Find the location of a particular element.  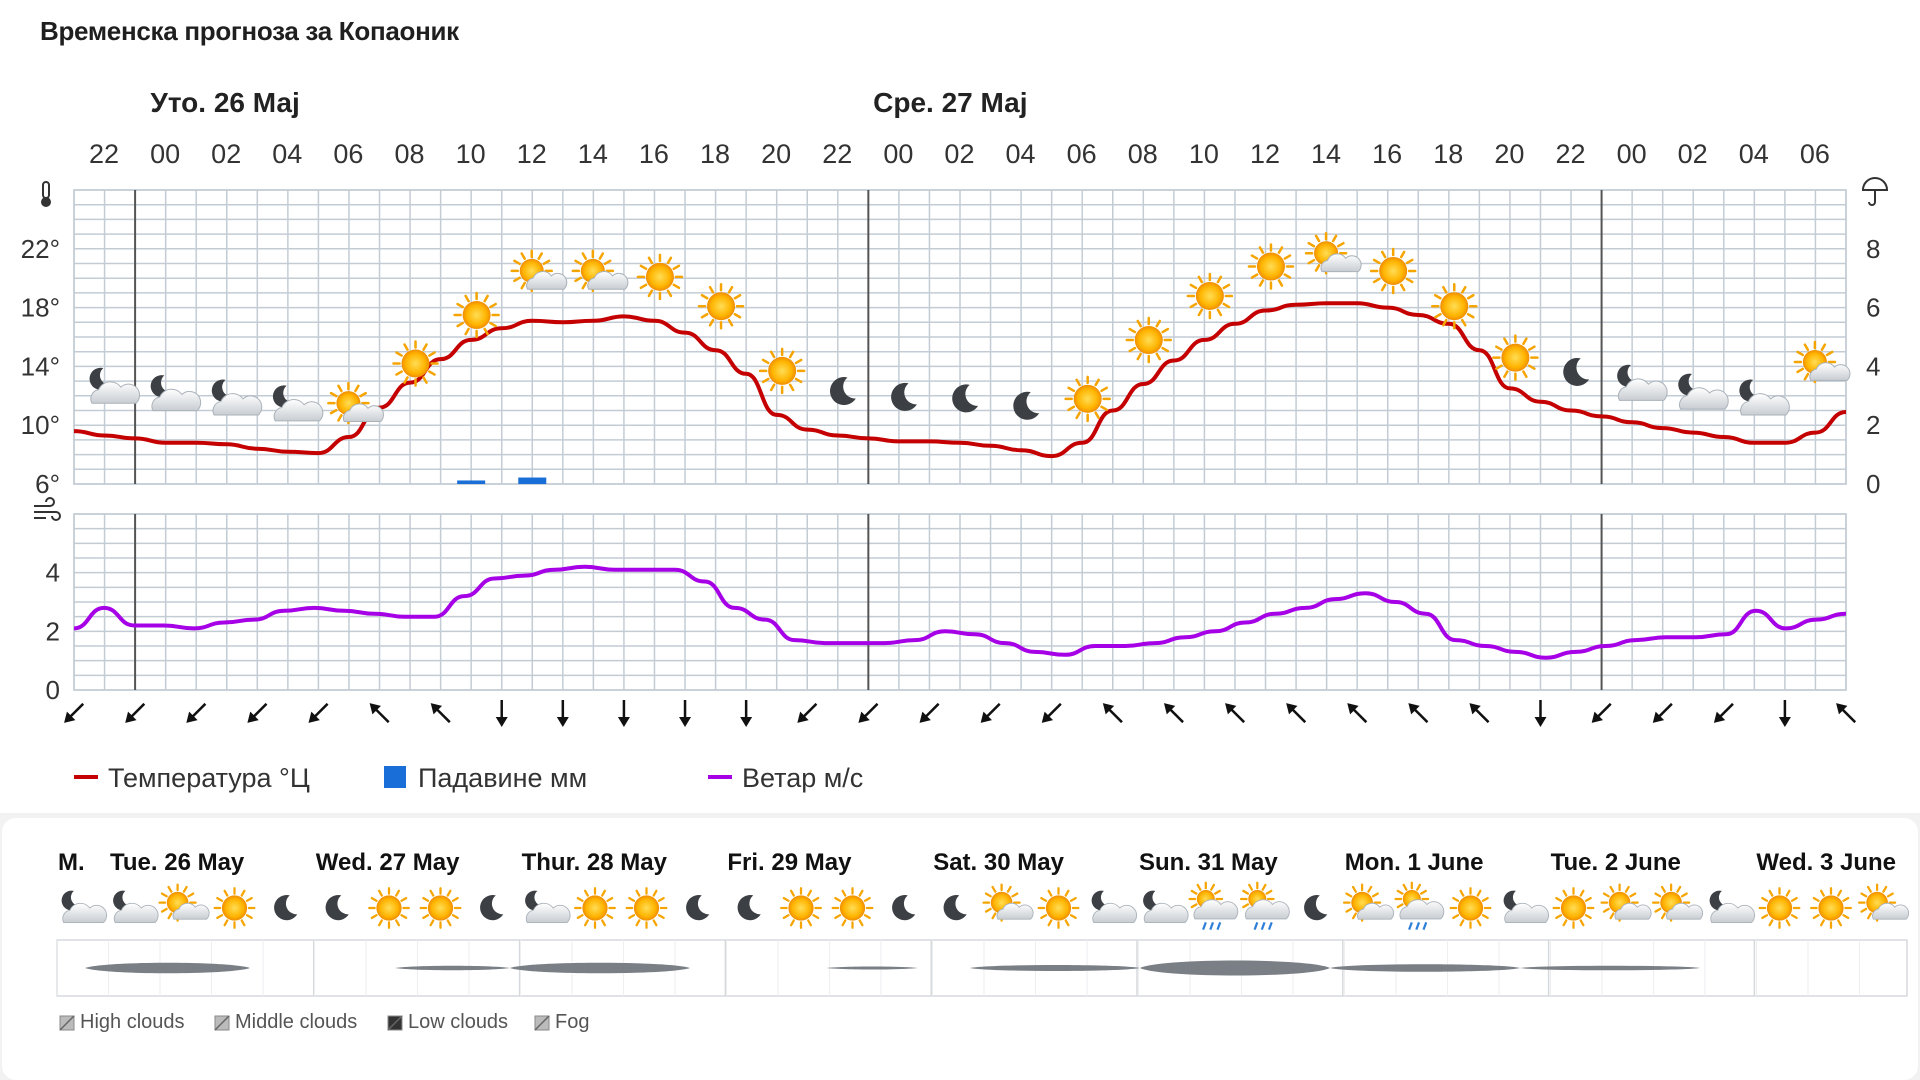

precipitation-tick-label: 0 is located at coordinates (1873, 484).